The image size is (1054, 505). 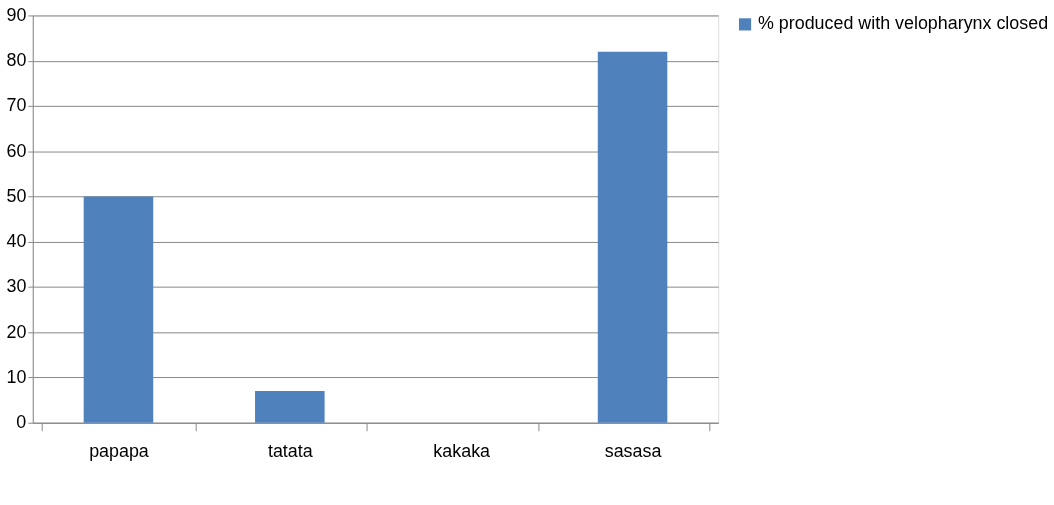 What do you see at coordinates (16, 14) in the screenshot?
I see `y-tick-label: 90` at bounding box center [16, 14].